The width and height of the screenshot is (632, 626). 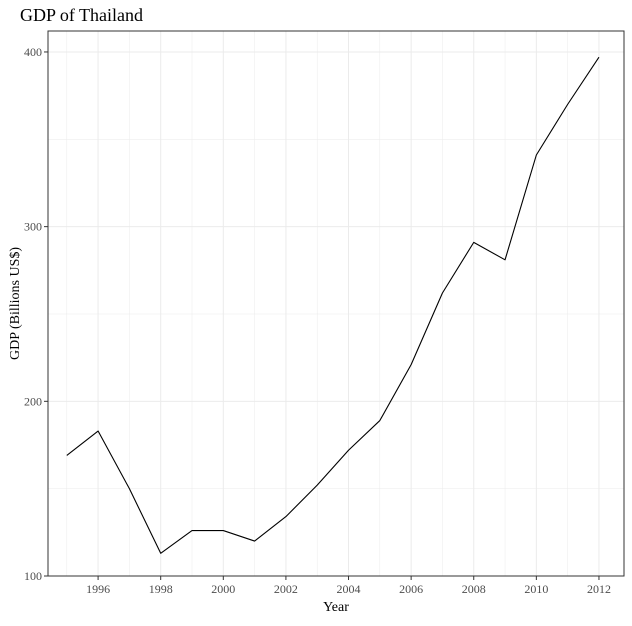 I want to click on x-tick-label: 1998, so click(x=161, y=589).